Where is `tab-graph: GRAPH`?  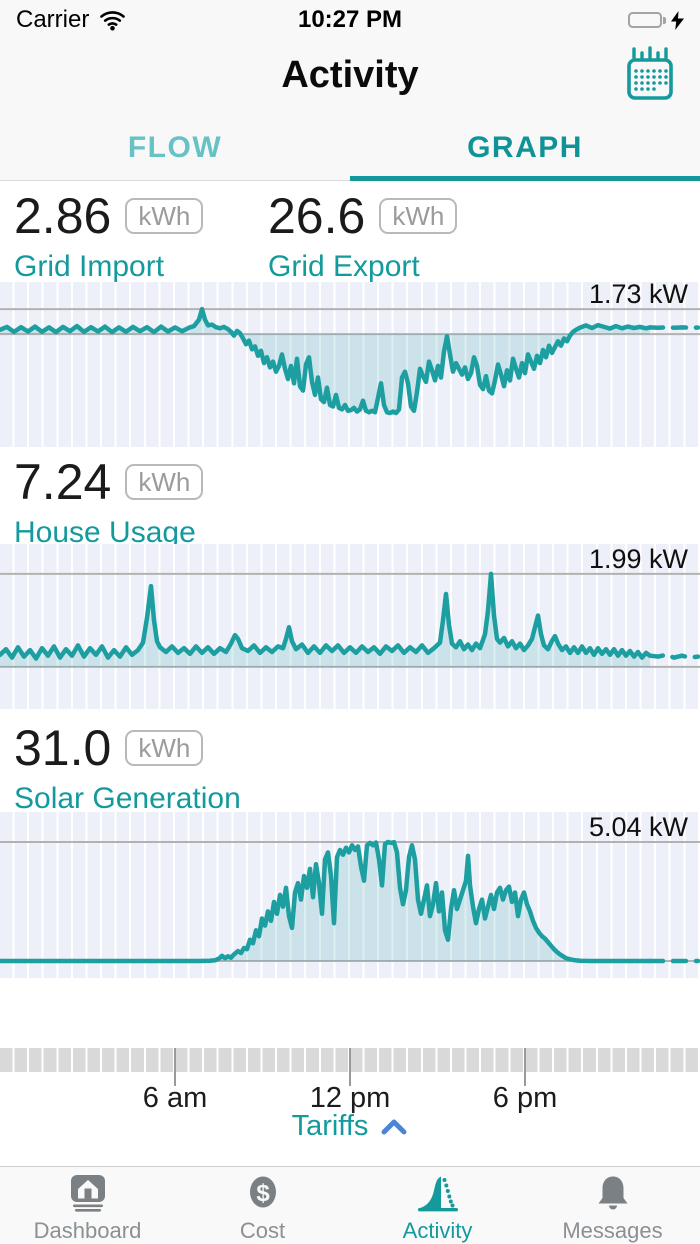 tab-graph: GRAPH is located at coordinates (525, 148).